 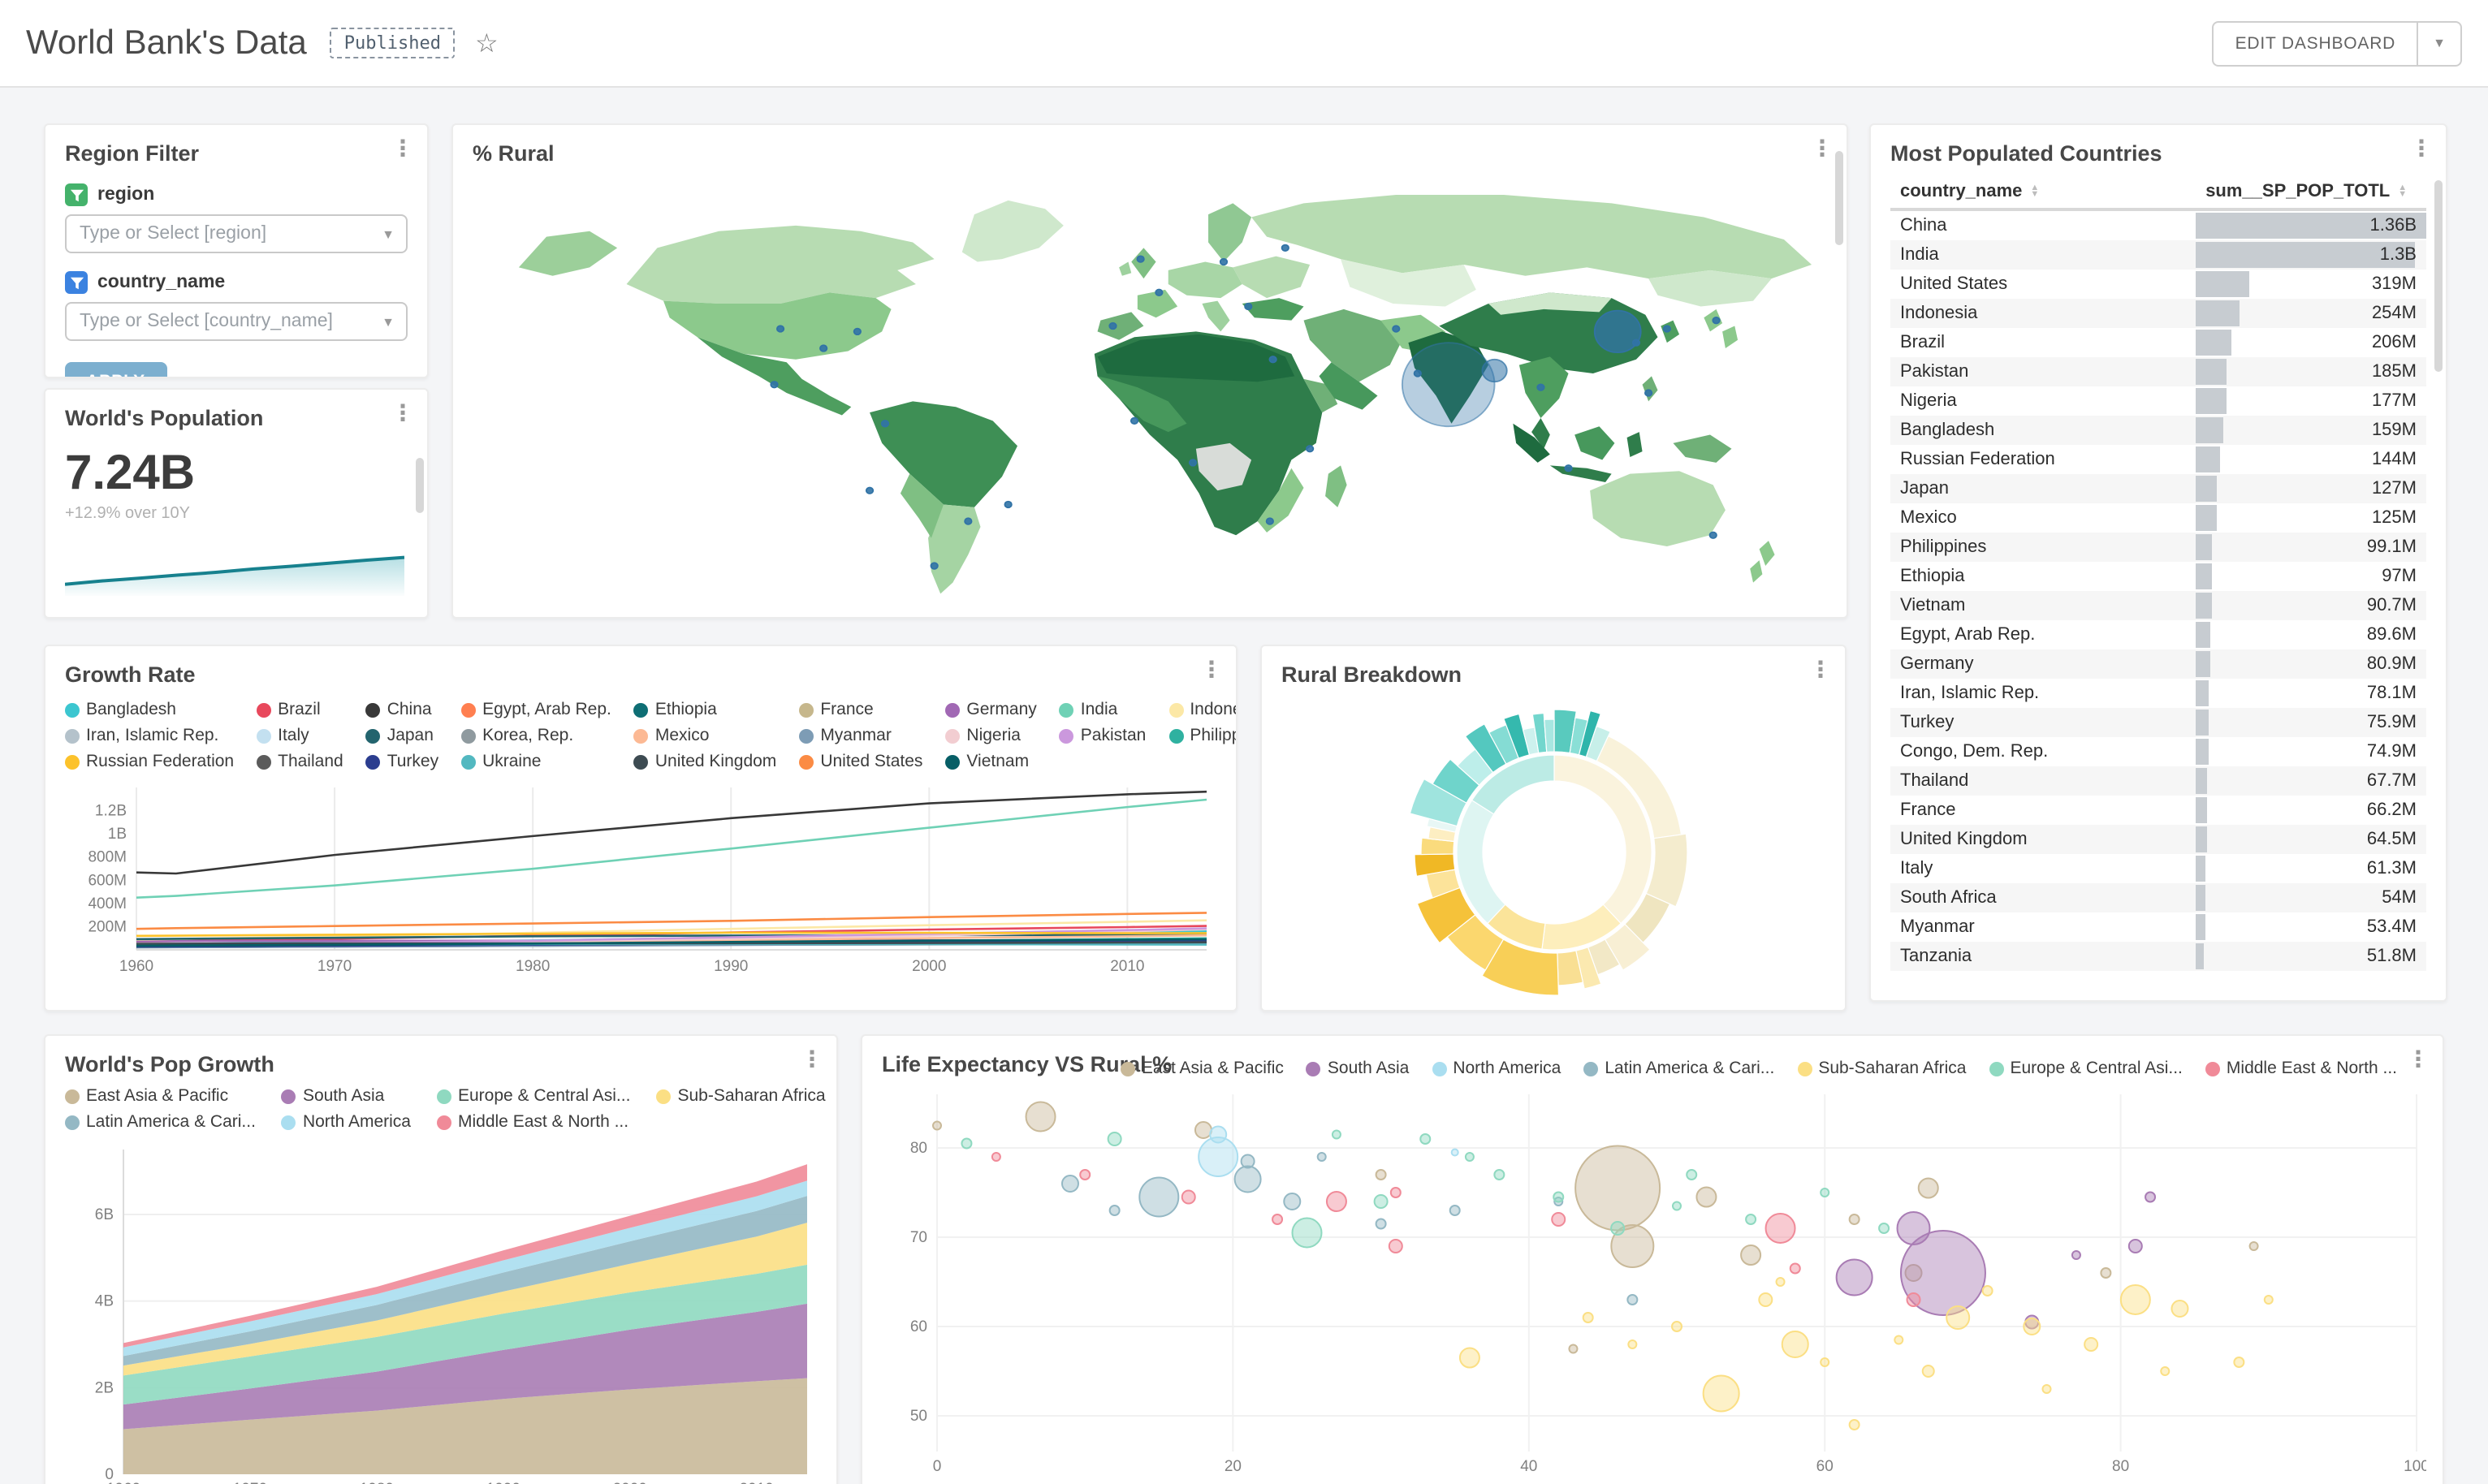 What do you see at coordinates (2158, 927) in the screenshot?
I see `table-row: Myanmar 53.4M` at bounding box center [2158, 927].